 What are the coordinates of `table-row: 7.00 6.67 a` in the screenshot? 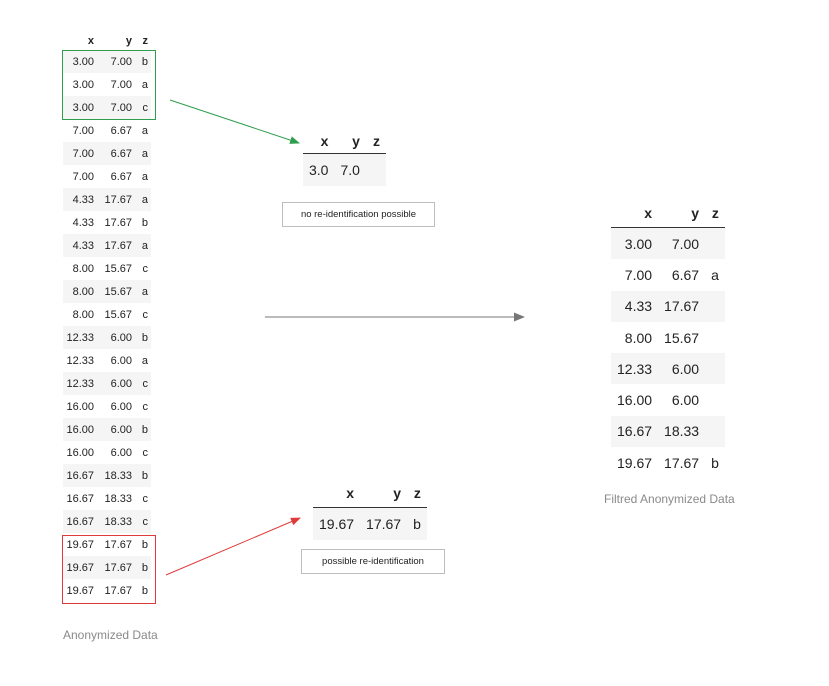 It's located at (107, 153).